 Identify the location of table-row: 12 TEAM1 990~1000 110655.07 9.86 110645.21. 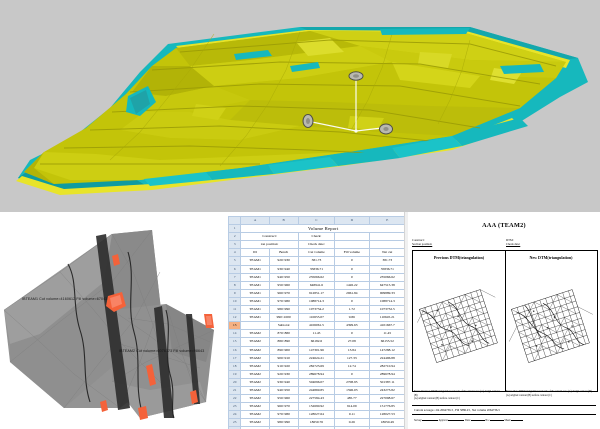
(317, 318).